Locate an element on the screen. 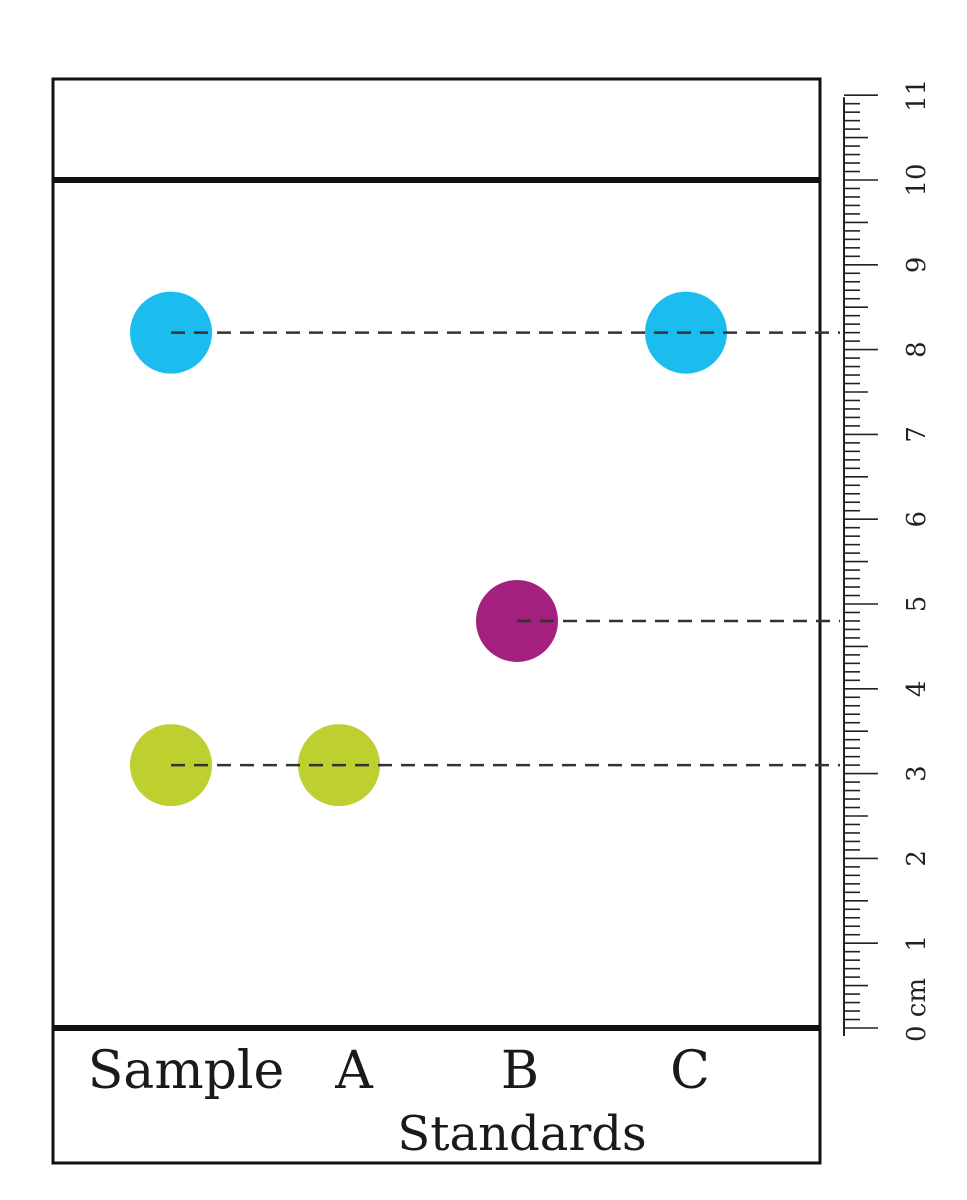 Image resolution: width=967 pixels, height=1200 pixels. ruler-label-3: 3 is located at coordinates (917, 773).